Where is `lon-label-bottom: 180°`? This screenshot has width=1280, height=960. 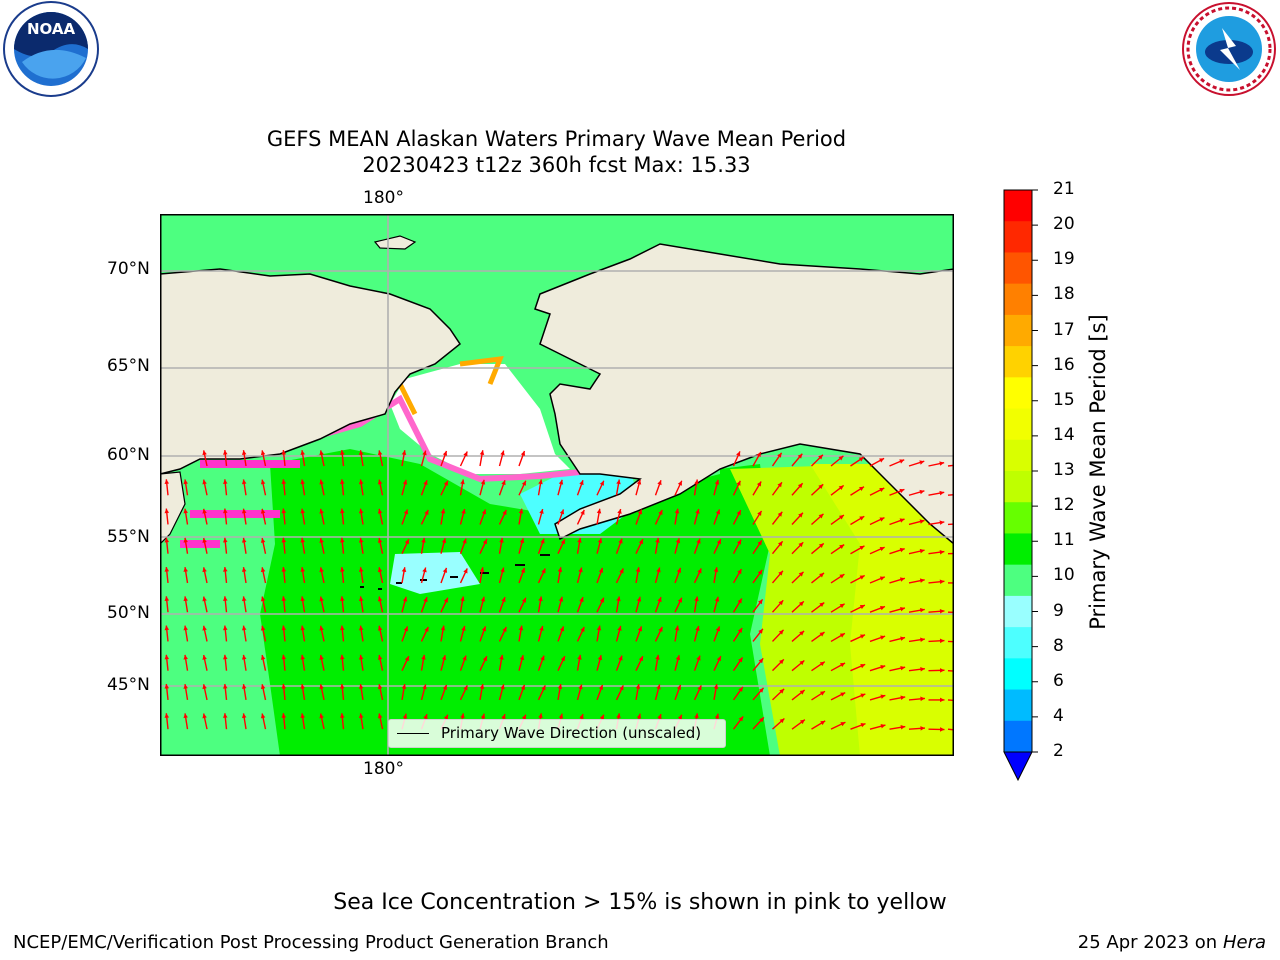 lon-label-bottom: 180° is located at coordinates (383, 769).